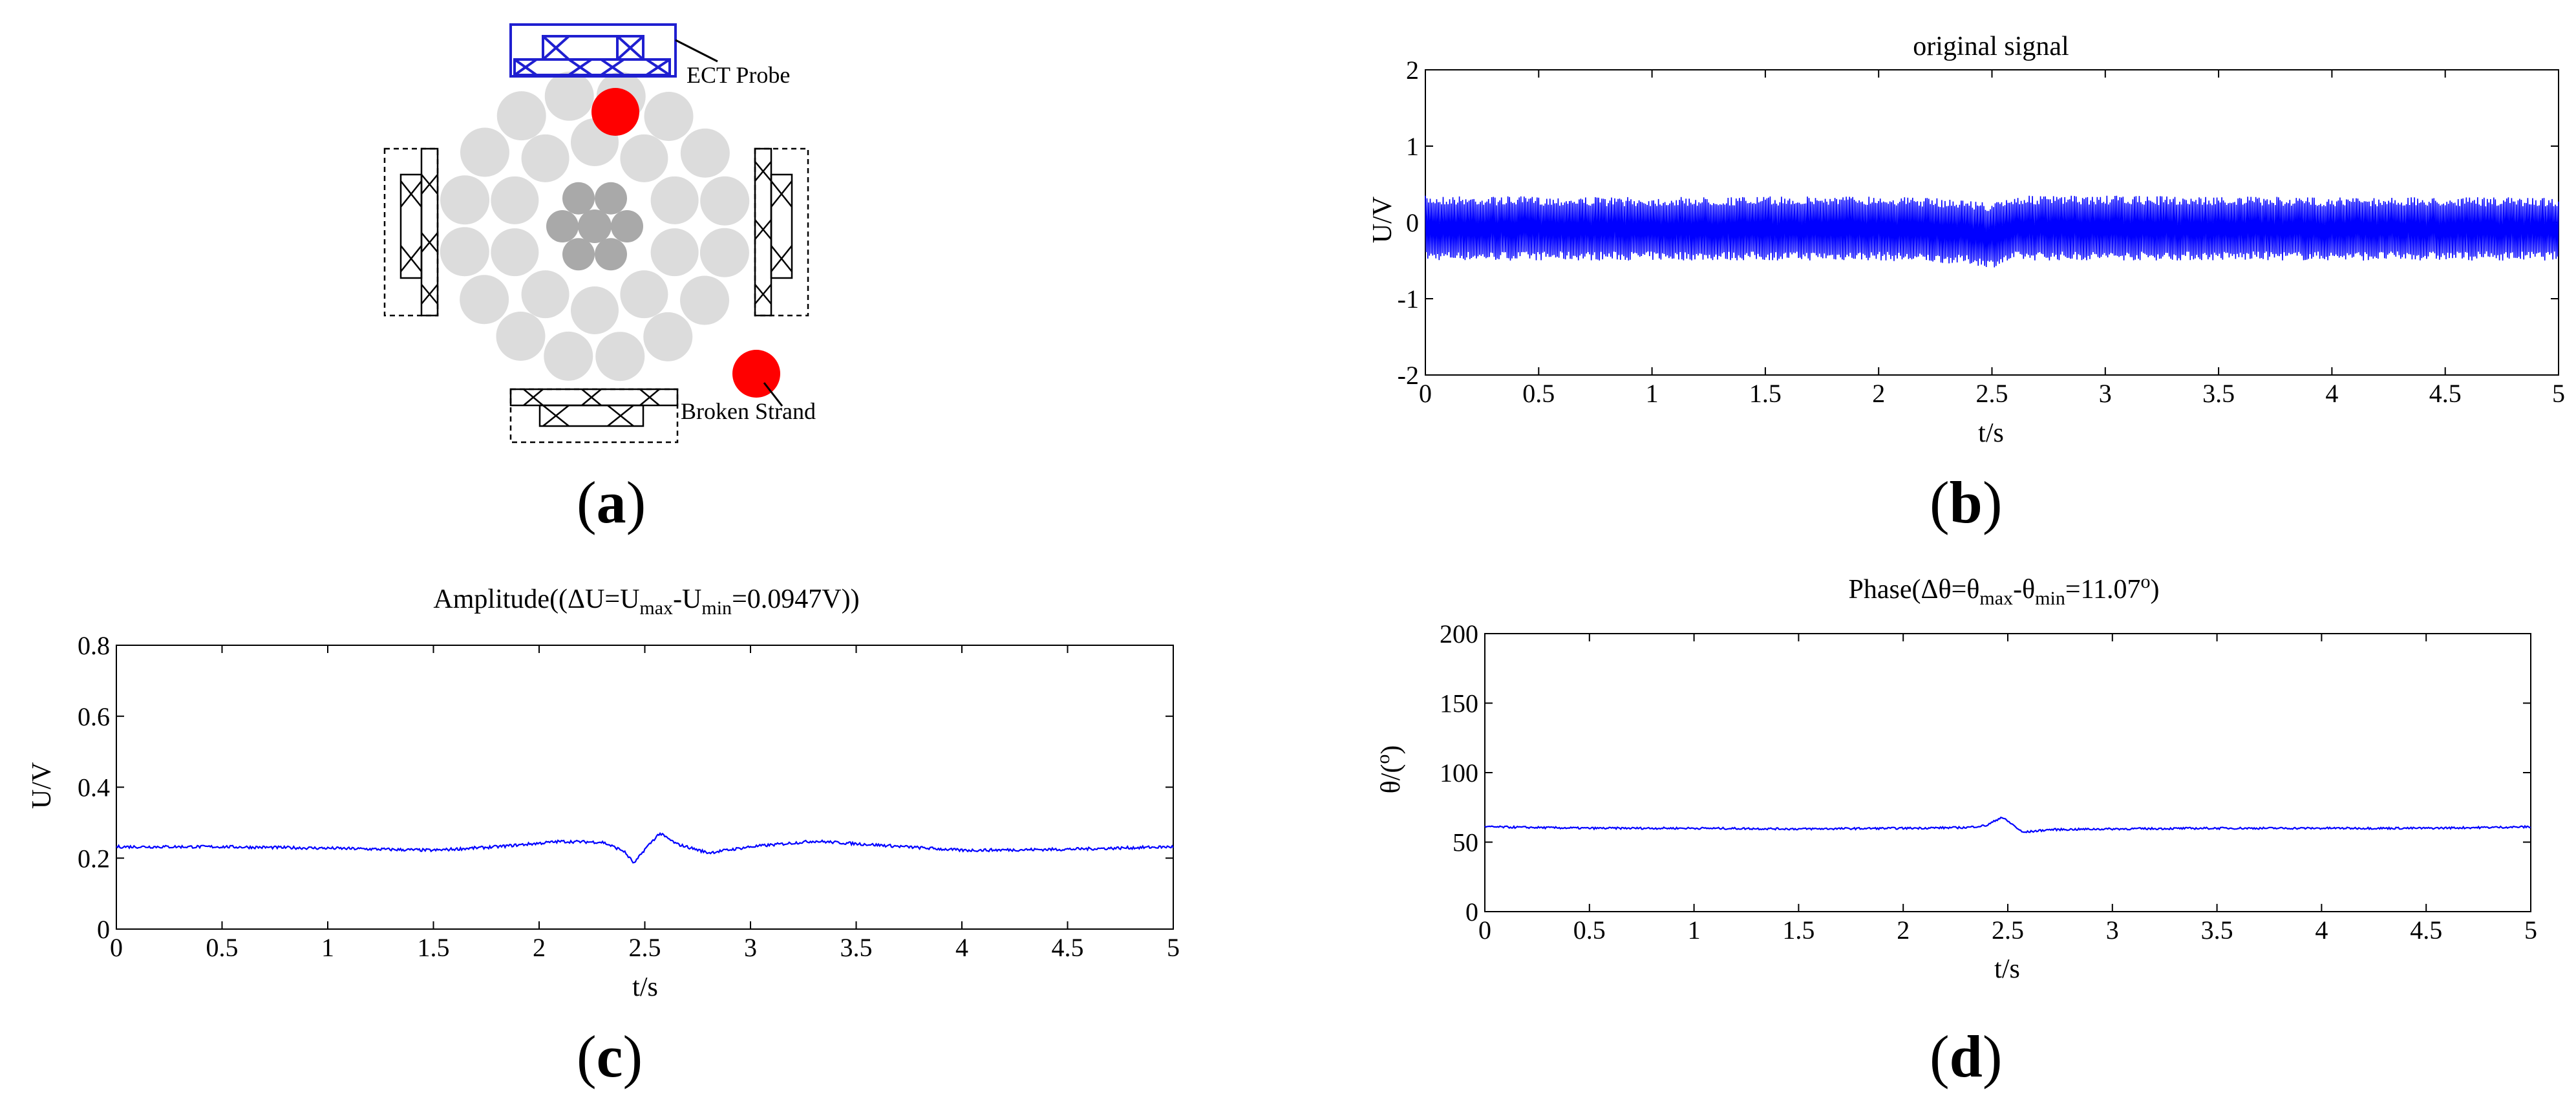 This screenshot has height=1114, width=2576. Describe the element at coordinates (2004, 590) in the screenshot. I see `chart-d-title: Phase(Δθ=θmax-θmin=11.07o)` at that location.